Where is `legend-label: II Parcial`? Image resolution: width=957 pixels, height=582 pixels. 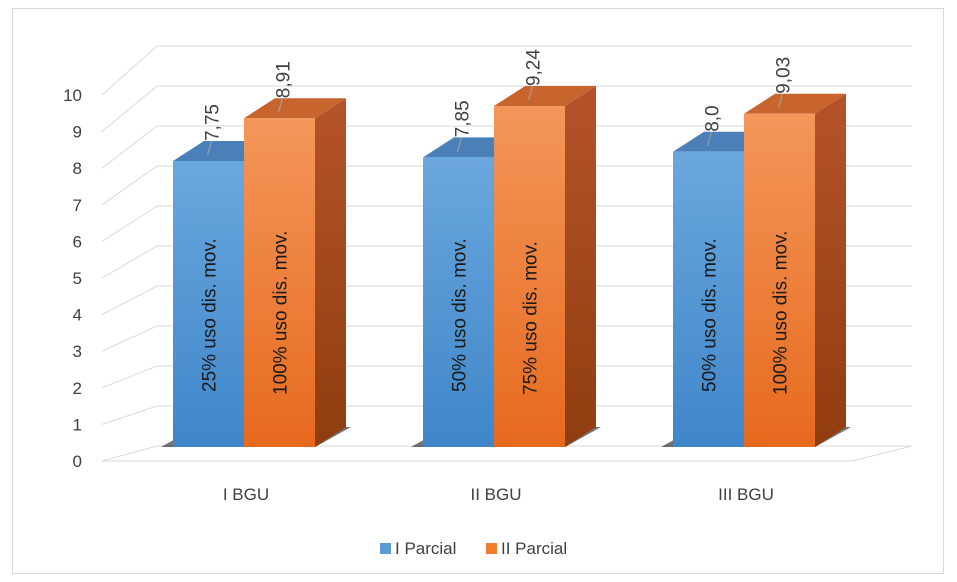
legend-label: II Parcial is located at coordinates (534, 548).